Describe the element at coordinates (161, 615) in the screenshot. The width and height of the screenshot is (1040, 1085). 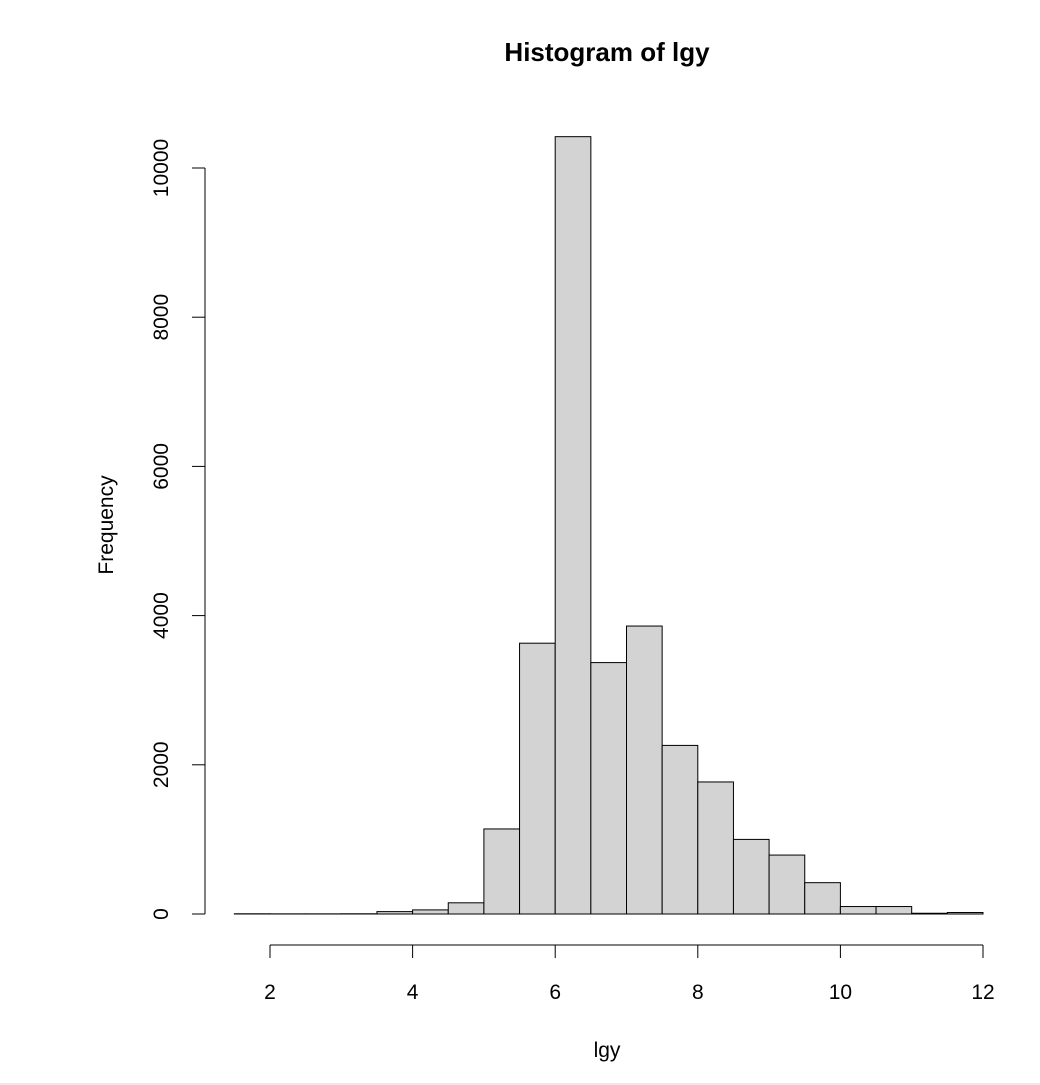
I see `y-tick-label: 4000` at that location.